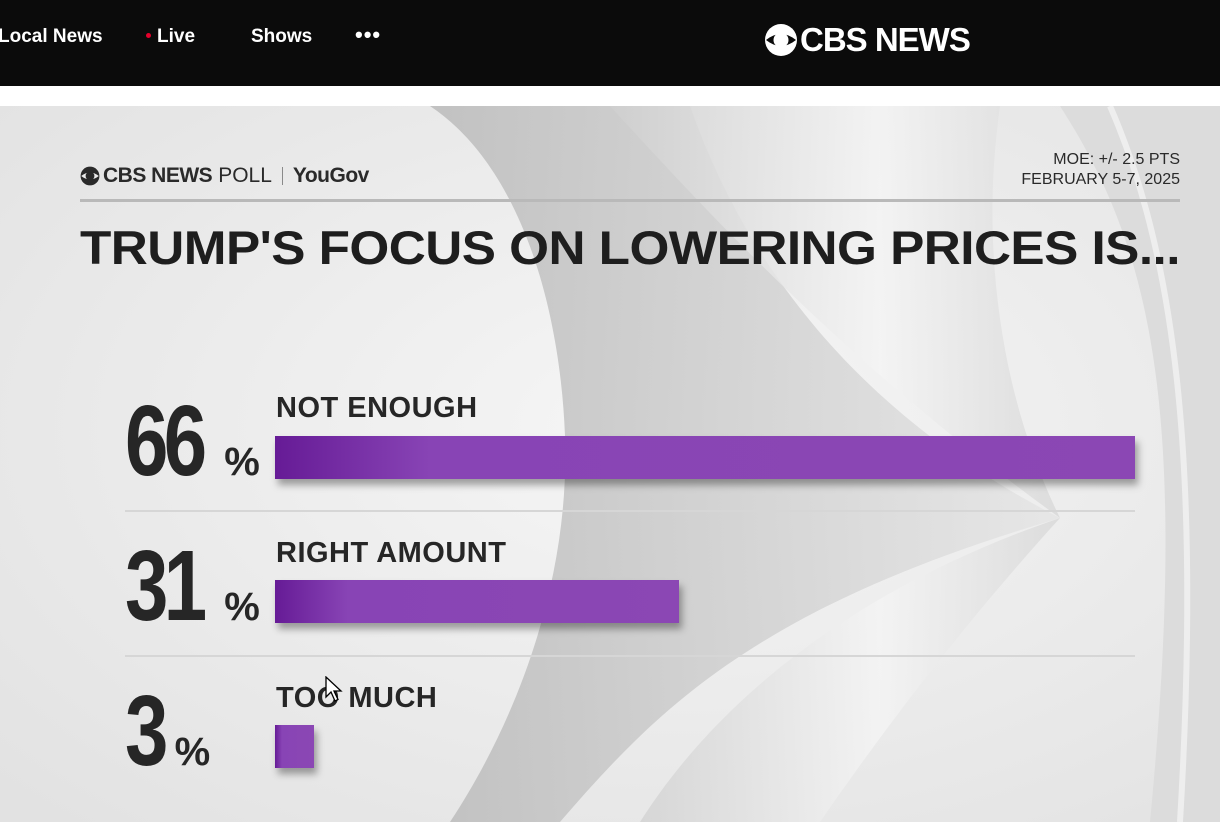  I want to click on margin-of-error: MOE: +/- 2.5 PTS, so click(1116, 159).